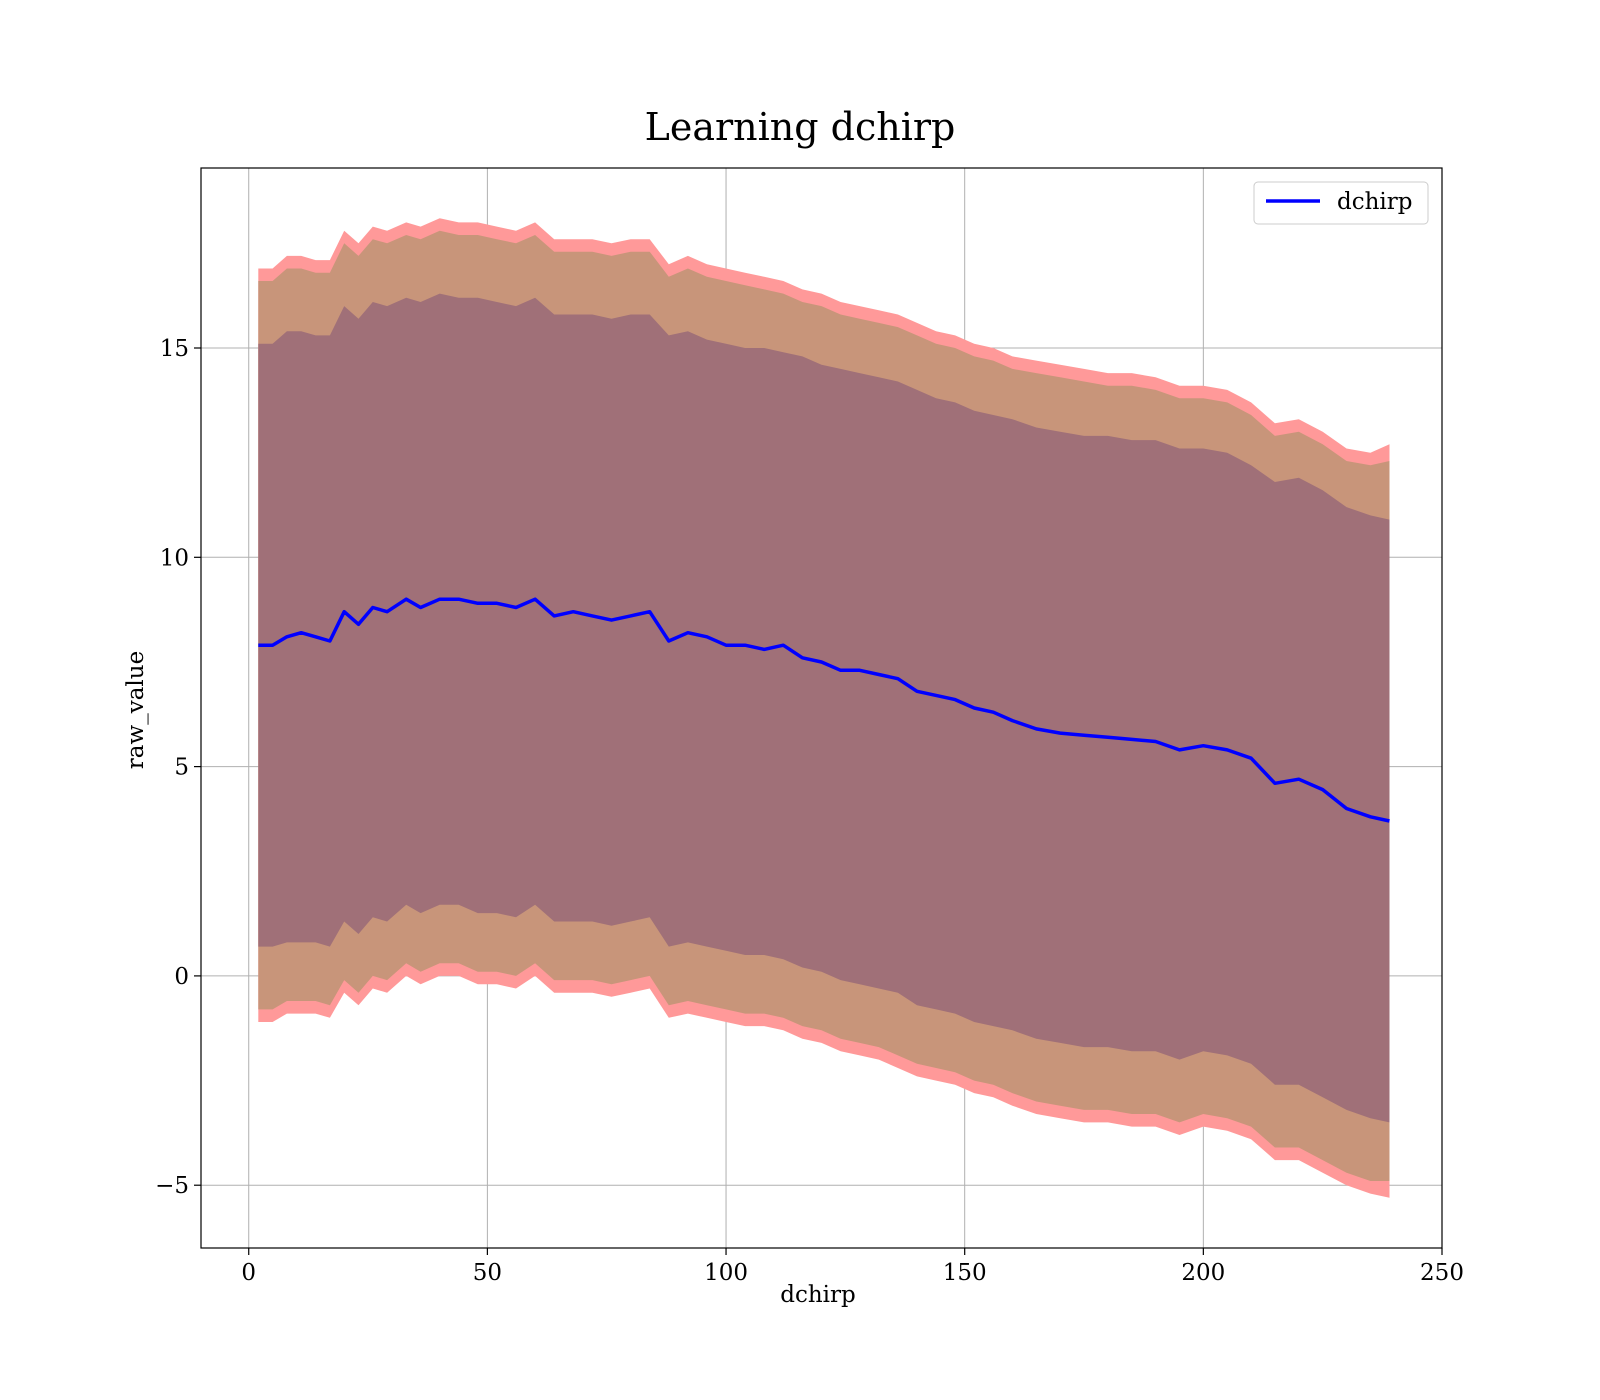 Image resolution: width=1600 pixels, height=1400 pixels. What do you see at coordinates (174, 558) in the screenshot?
I see `y-tick-label: 10` at bounding box center [174, 558].